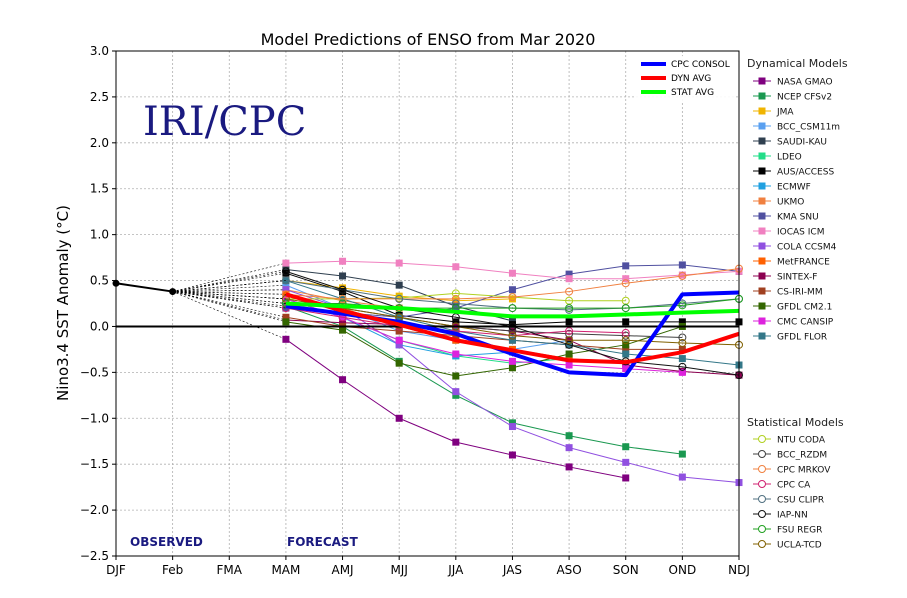 The width and height of the screenshot is (907, 598). I want to click on y-tick-label: −1.5, so click(94, 464).